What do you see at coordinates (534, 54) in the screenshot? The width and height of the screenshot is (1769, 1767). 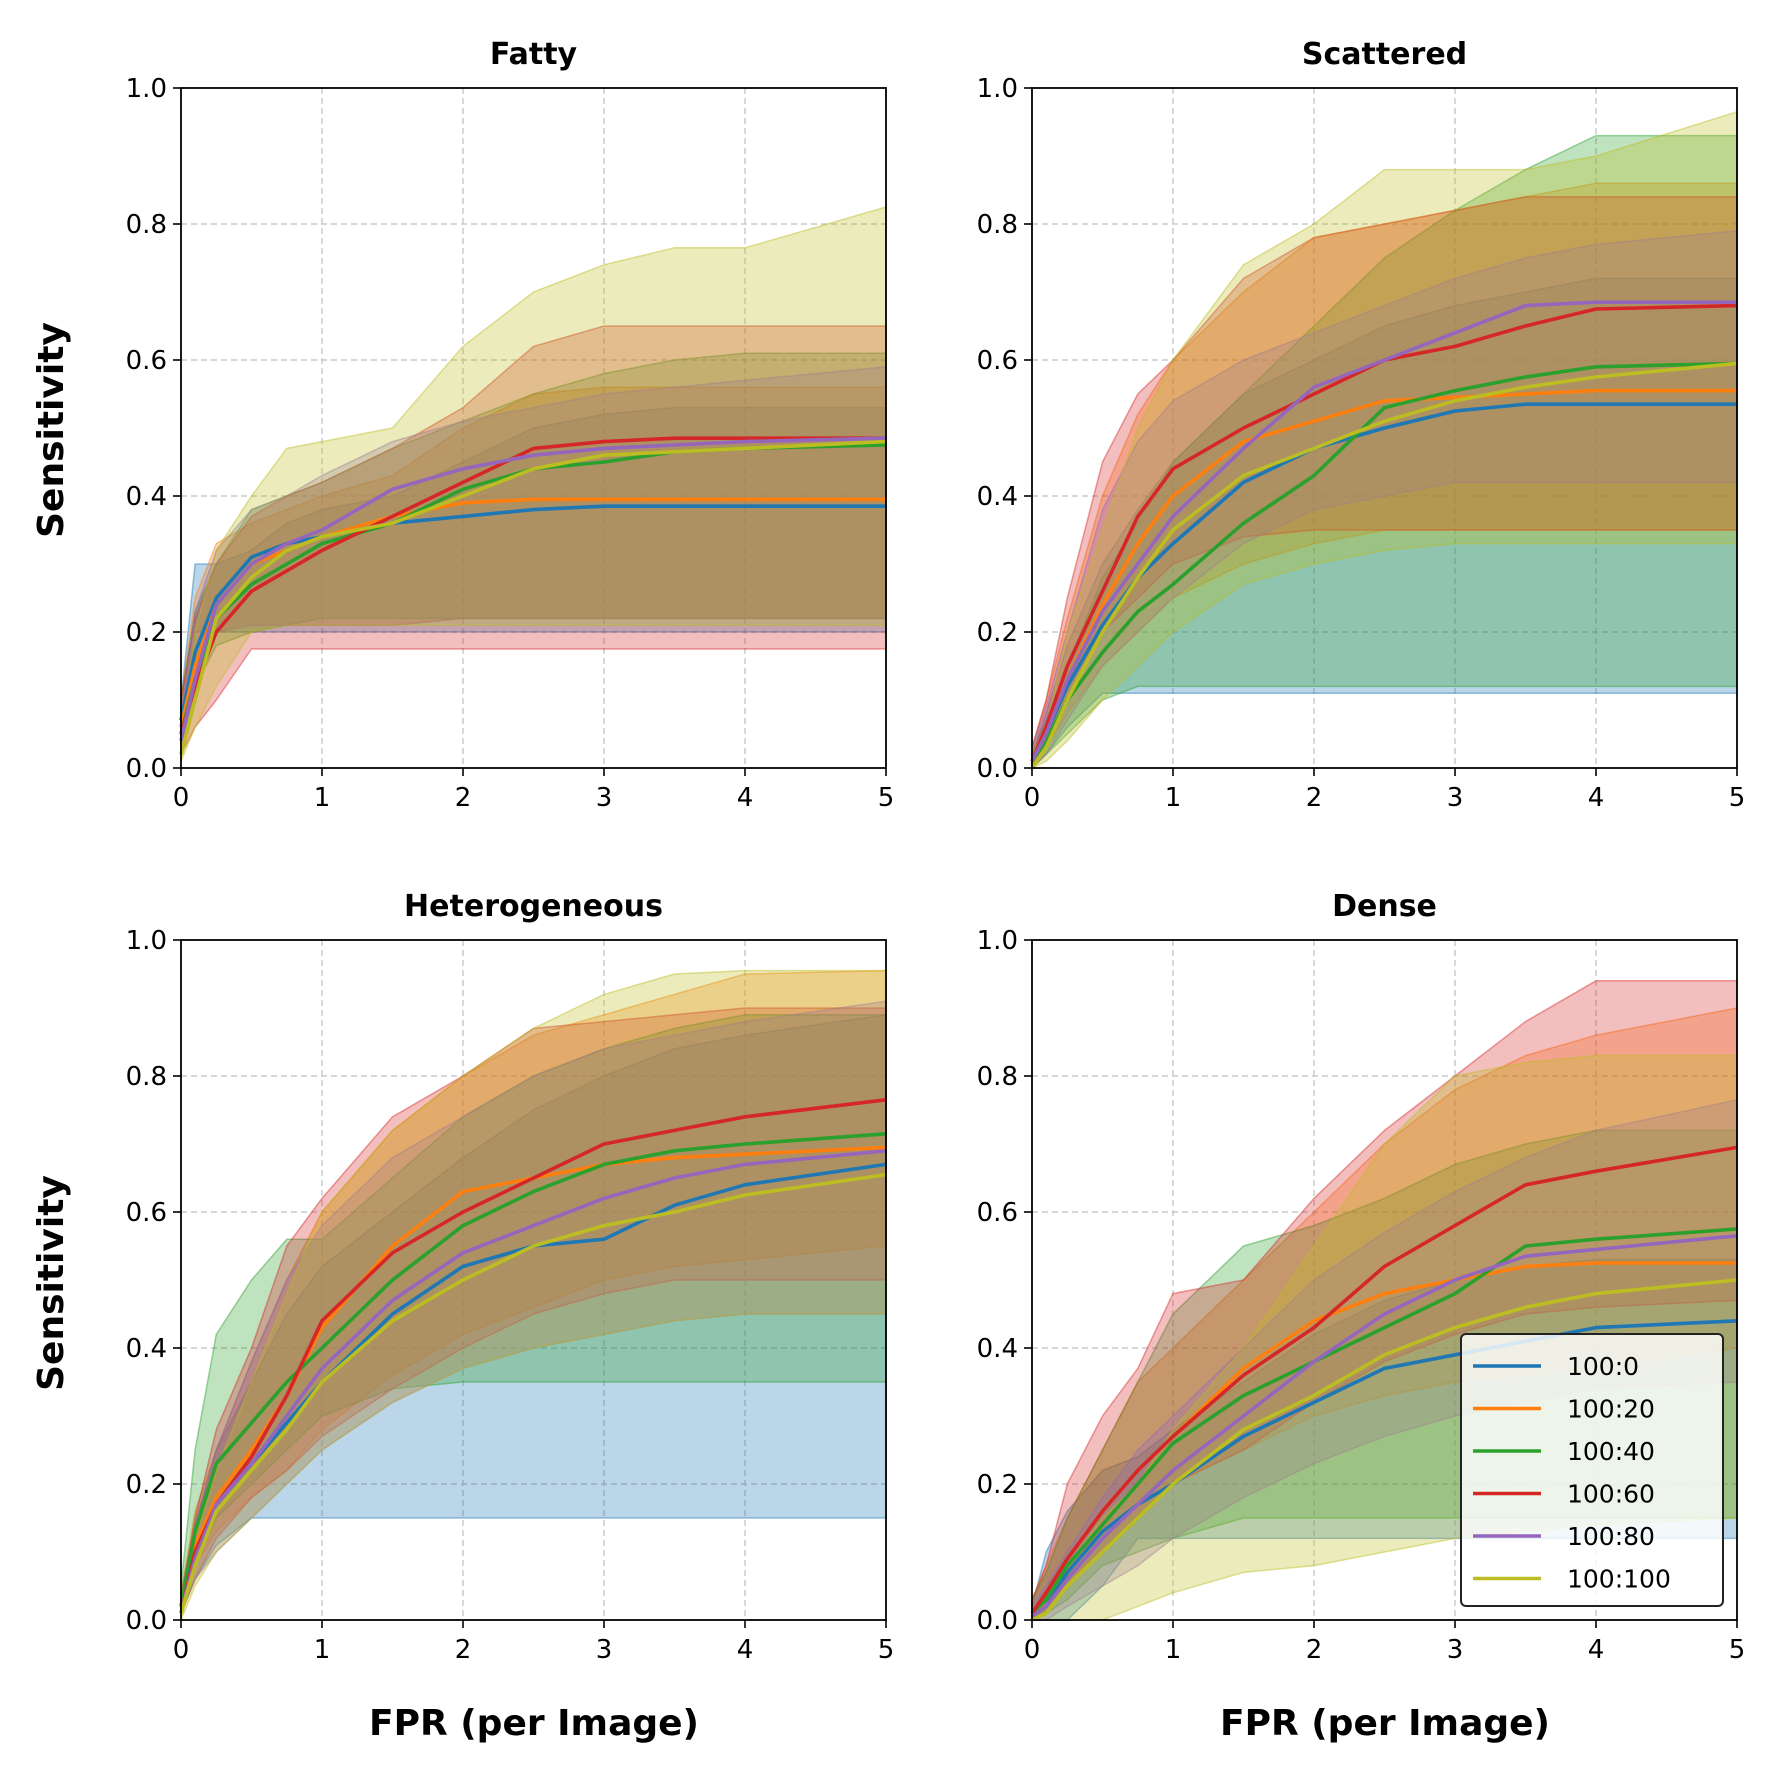 I see `panel-title-fatty: Fatty` at bounding box center [534, 54].